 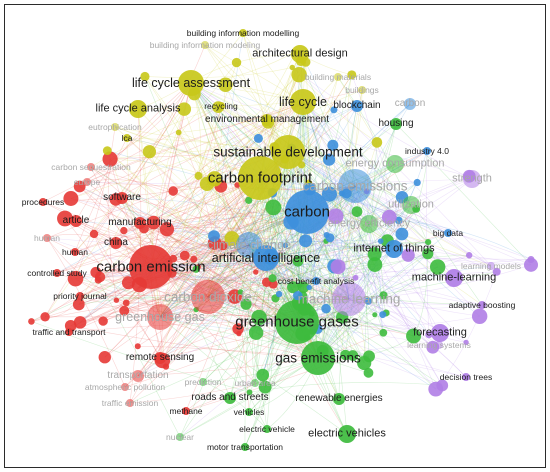 I want to click on keyword-label: decision trees, so click(x=466, y=376).